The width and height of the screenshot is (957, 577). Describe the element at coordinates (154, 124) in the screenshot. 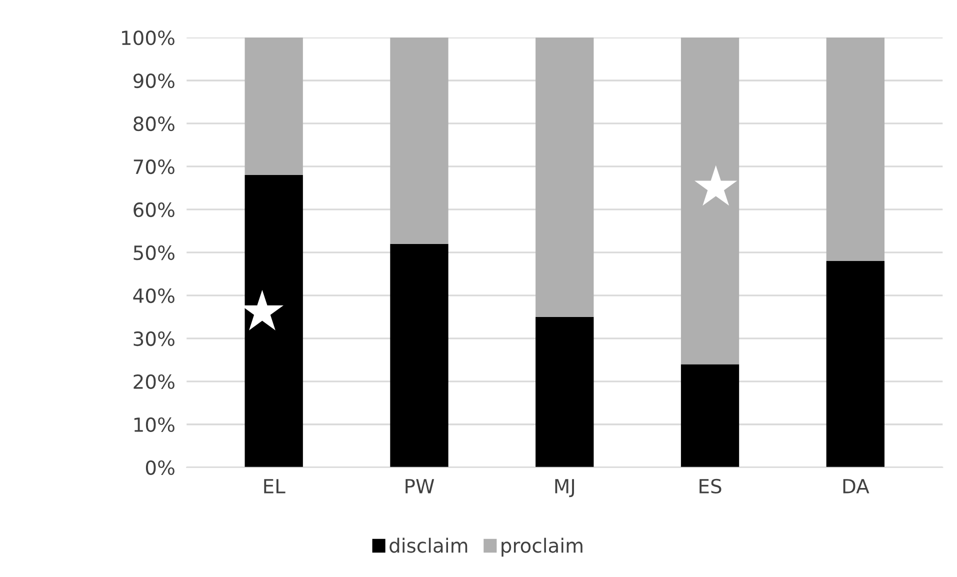

I see `y-tick-label: 80%` at that location.